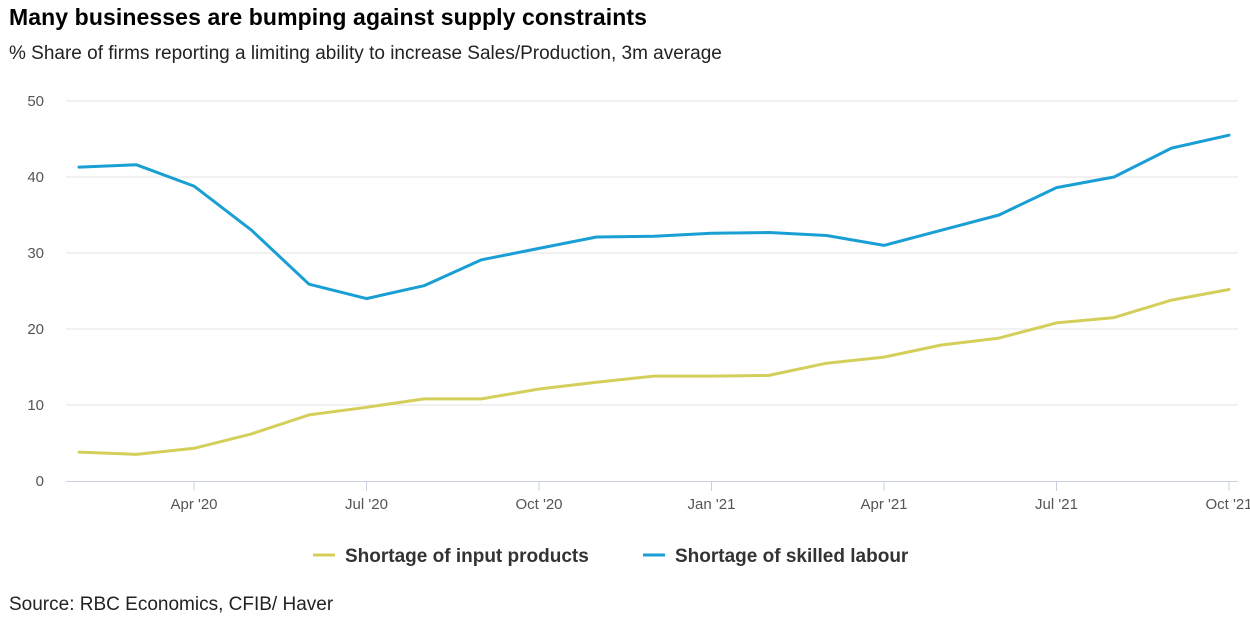 This screenshot has height=627, width=1250. Describe the element at coordinates (366, 504) in the screenshot. I see `x-tick-label: Jul '20` at that location.